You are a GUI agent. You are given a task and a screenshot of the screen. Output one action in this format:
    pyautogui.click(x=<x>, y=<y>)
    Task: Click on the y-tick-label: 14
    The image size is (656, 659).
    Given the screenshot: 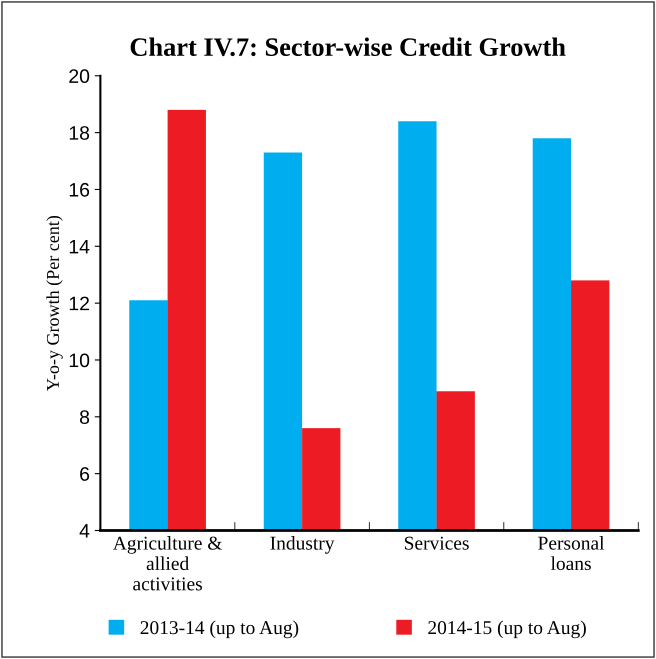 What is the action you would take?
    pyautogui.click(x=80, y=247)
    